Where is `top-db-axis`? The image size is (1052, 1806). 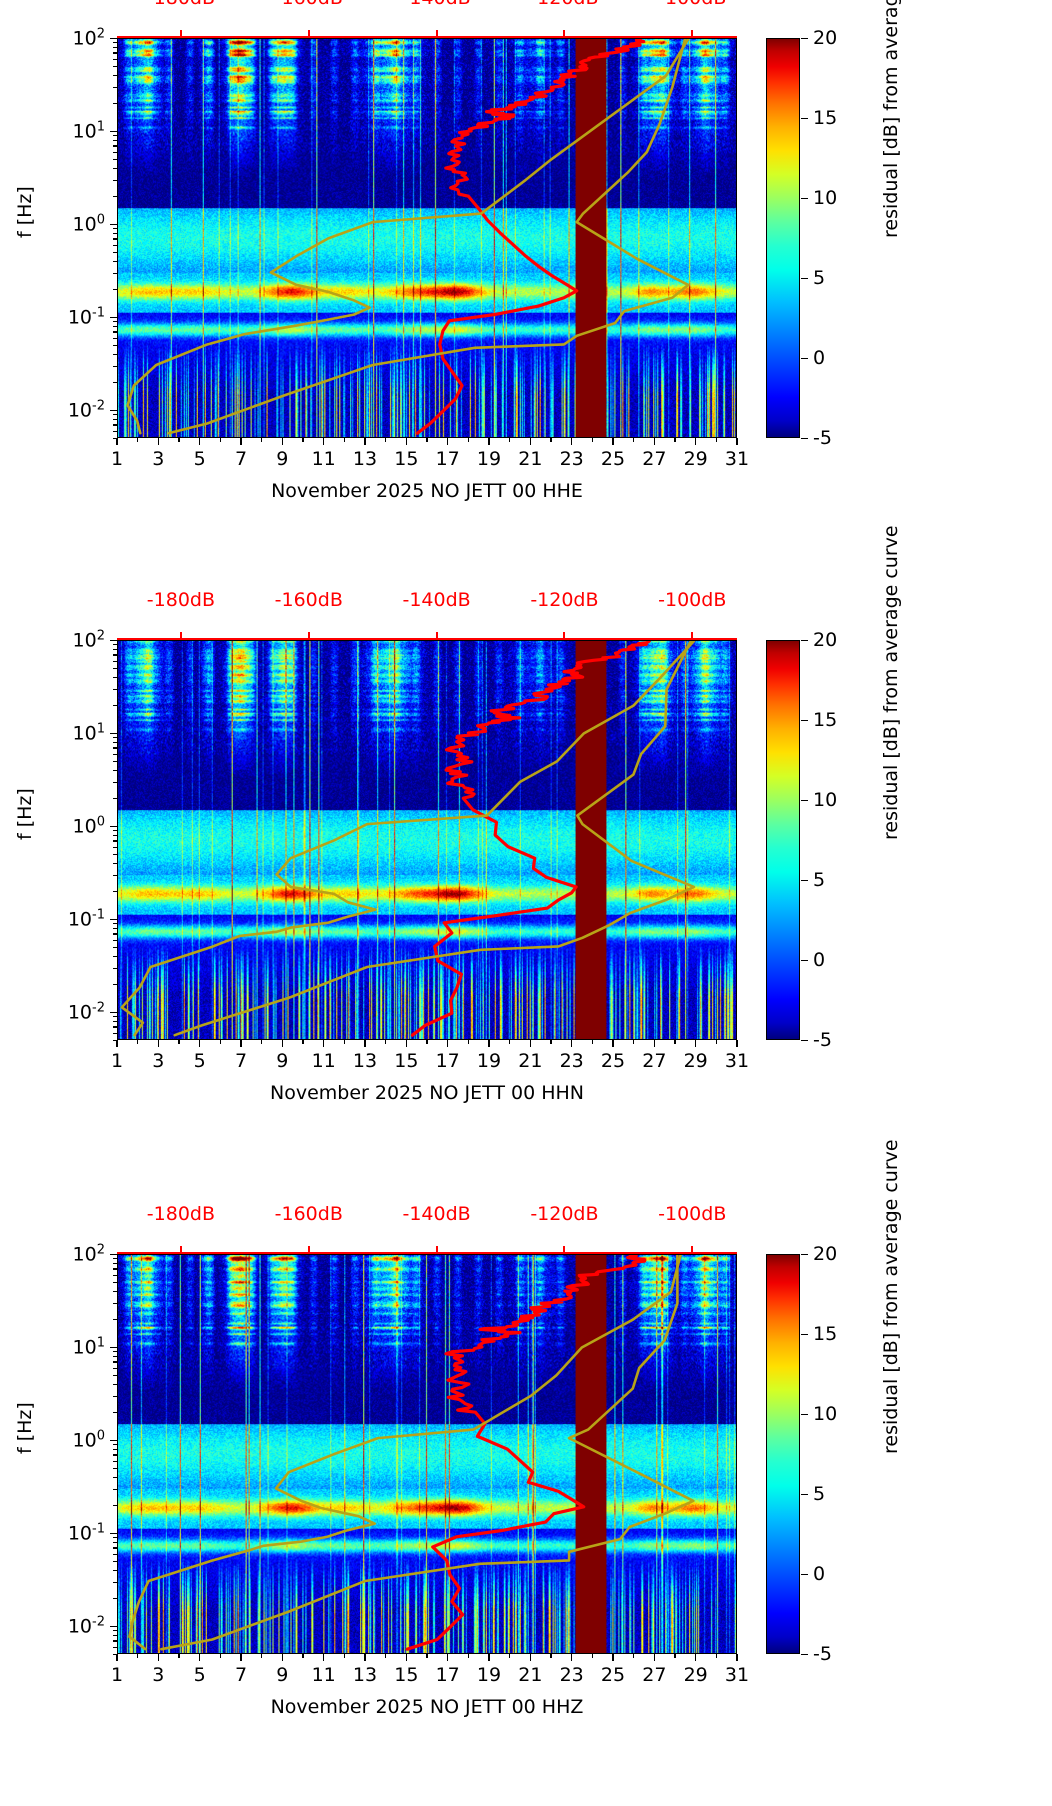 top-db-axis is located at coordinates (427, 636).